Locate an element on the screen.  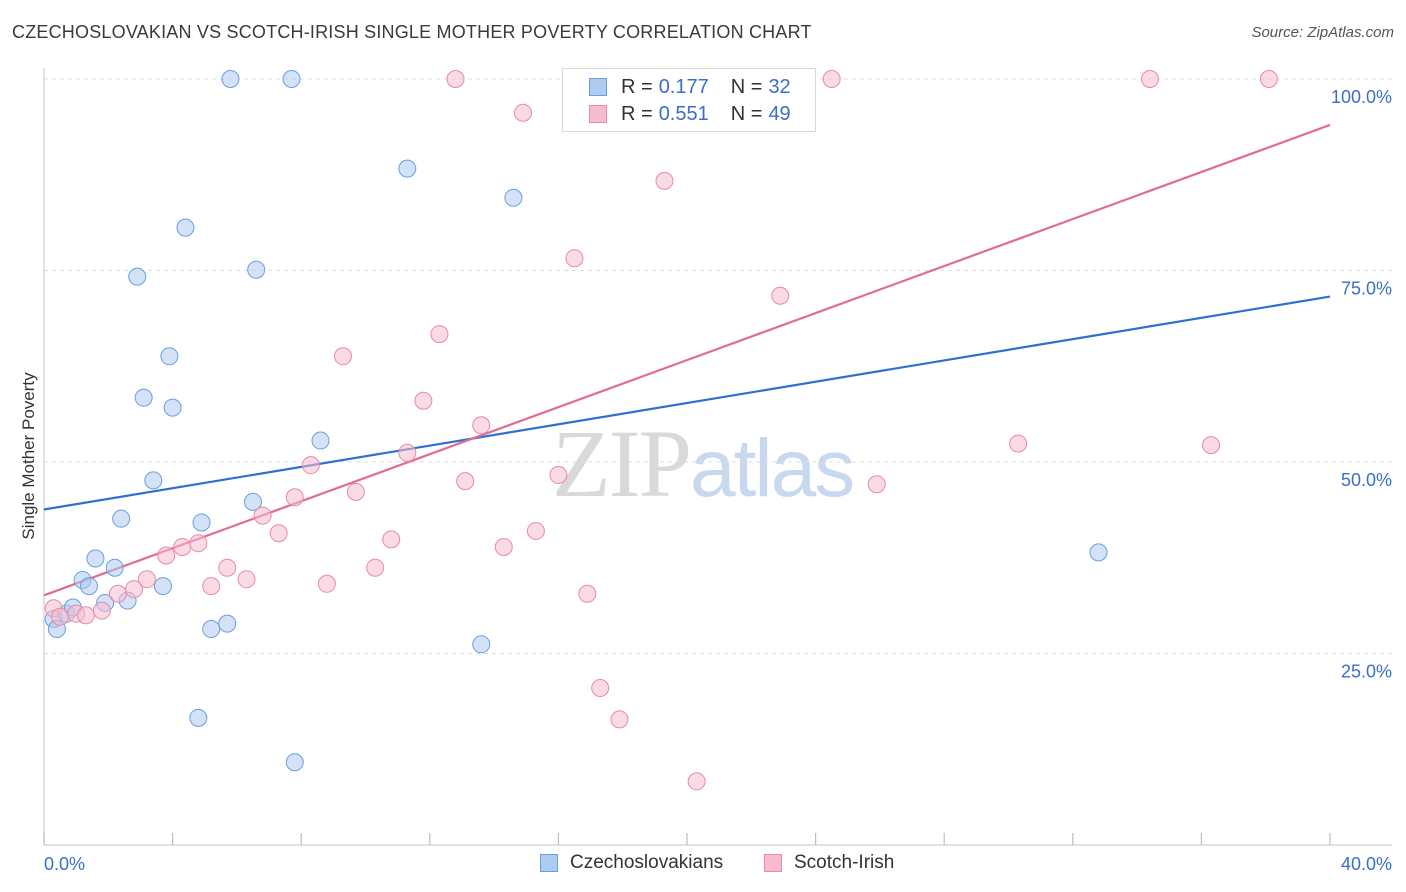
scotch-legend-swatch is located at coordinates (773, 863).